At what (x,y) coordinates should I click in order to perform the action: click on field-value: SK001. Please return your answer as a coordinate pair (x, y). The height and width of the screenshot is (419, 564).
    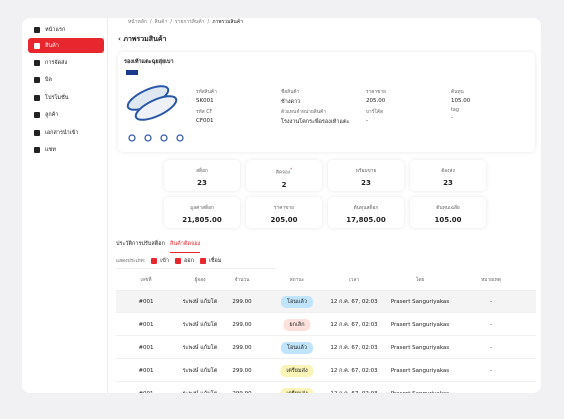
    Looking at the image, I should click on (205, 101).